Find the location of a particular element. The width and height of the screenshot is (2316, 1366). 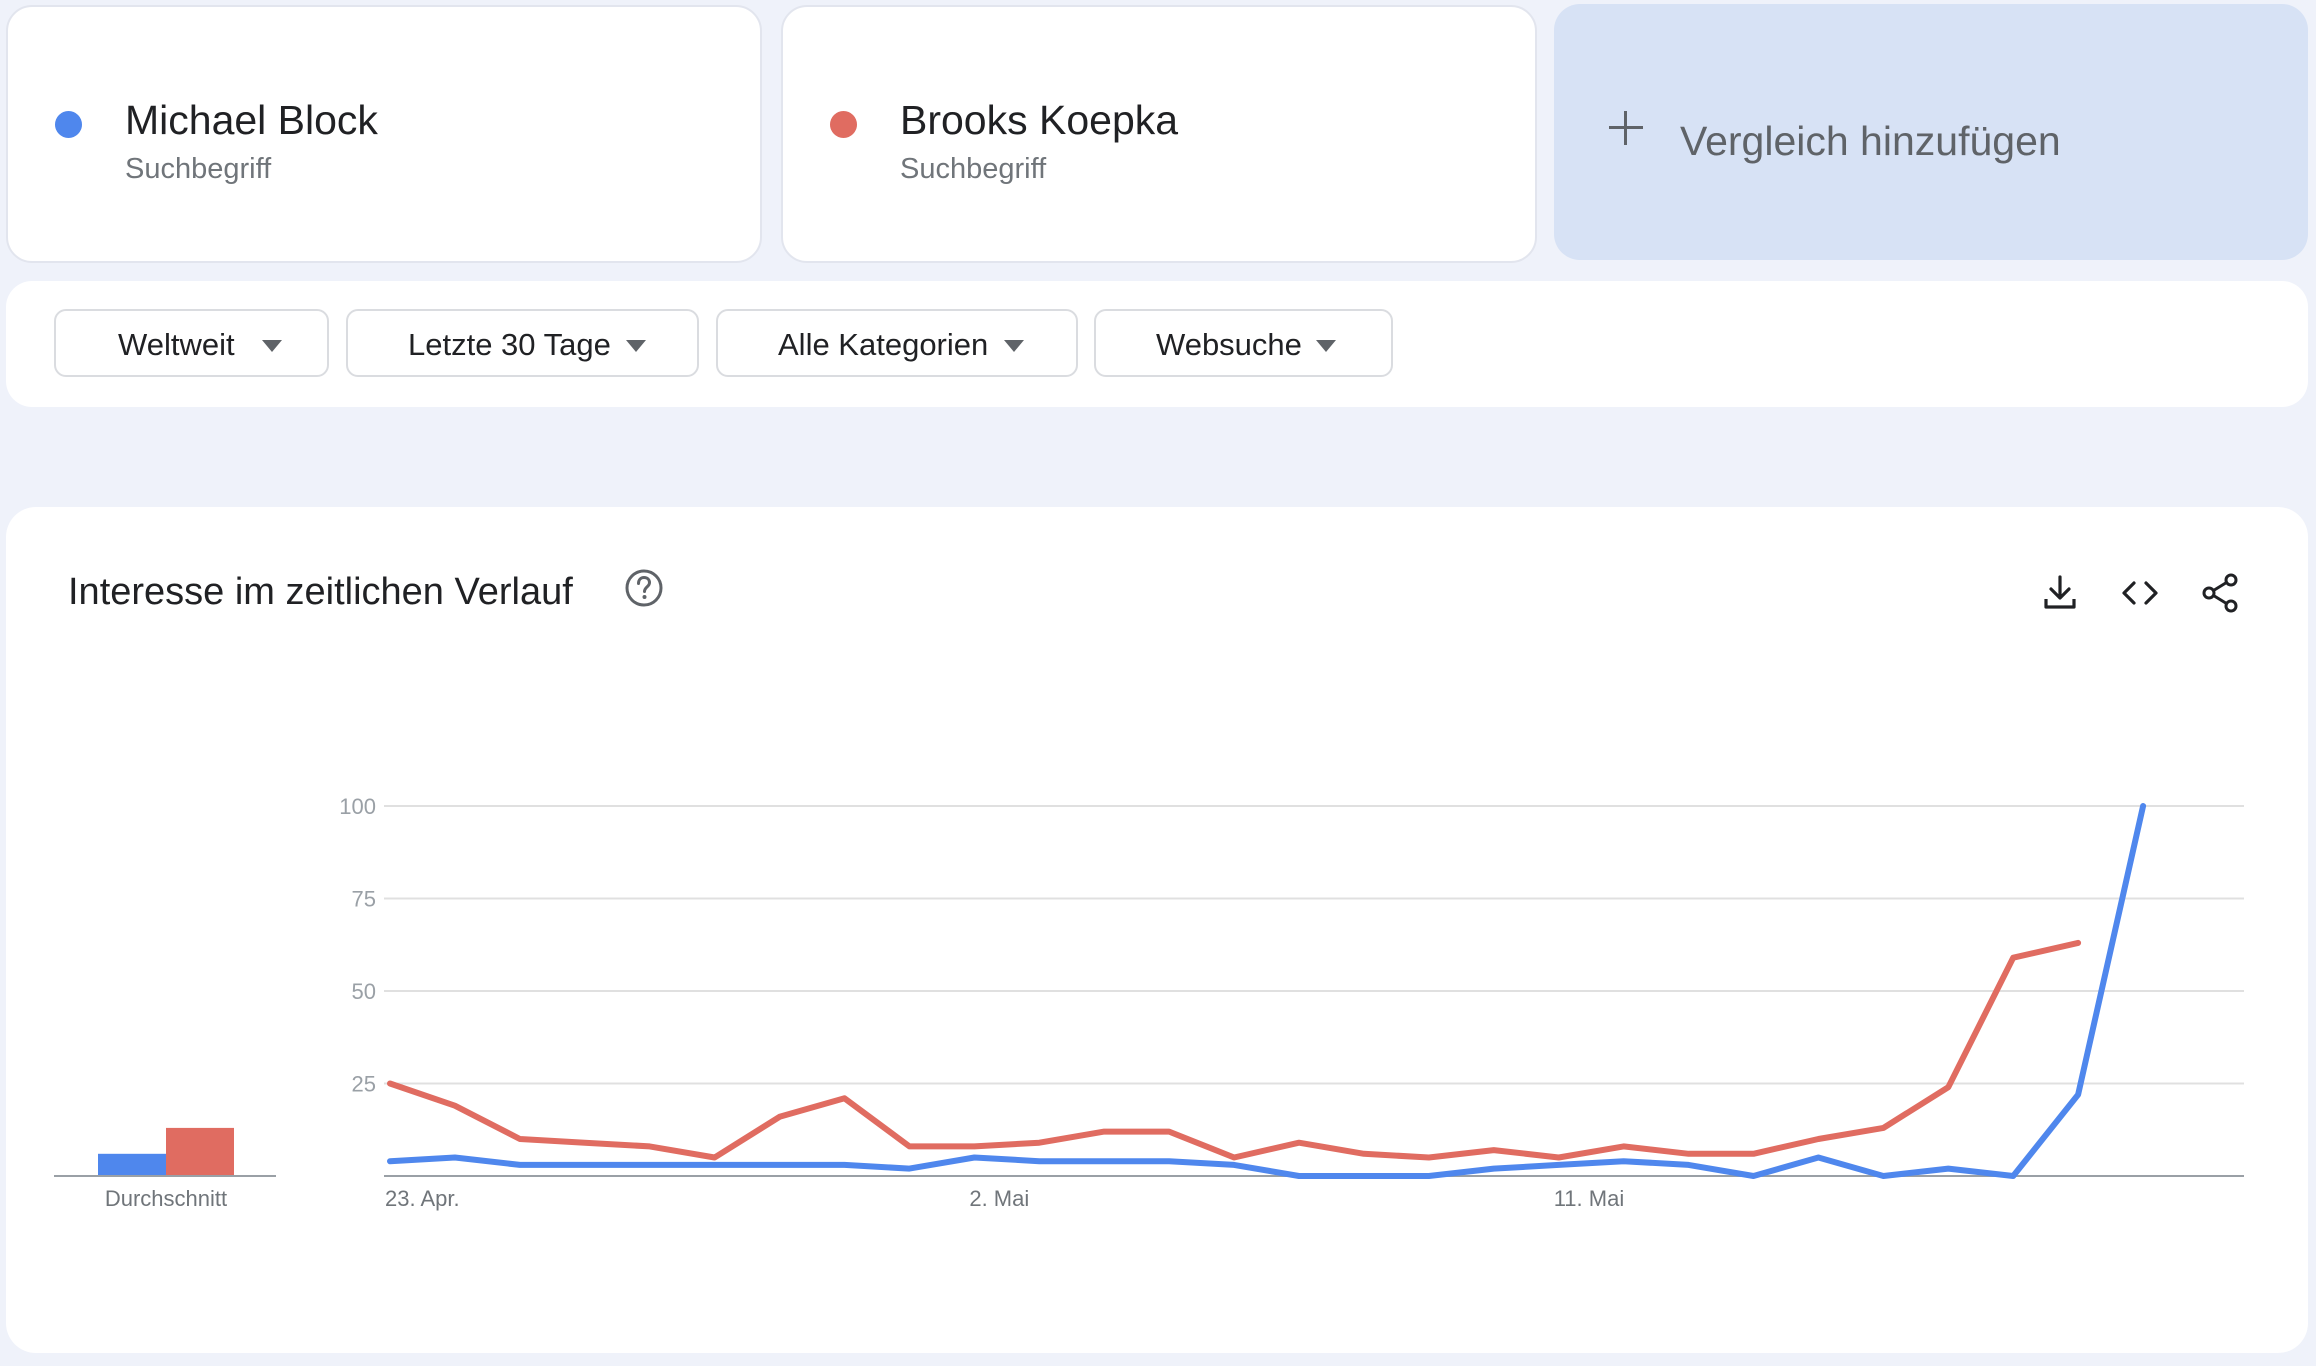

filter-region-dropdown: Weltweit is located at coordinates (191, 343).